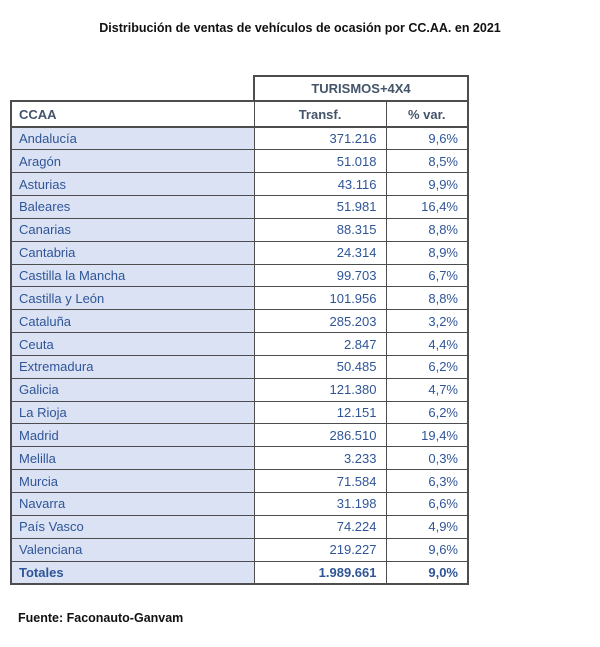 The width and height of the screenshot is (600, 647). Describe the element at coordinates (132, 298) in the screenshot. I see `ccaa-cell: Castilla y León` at that location.